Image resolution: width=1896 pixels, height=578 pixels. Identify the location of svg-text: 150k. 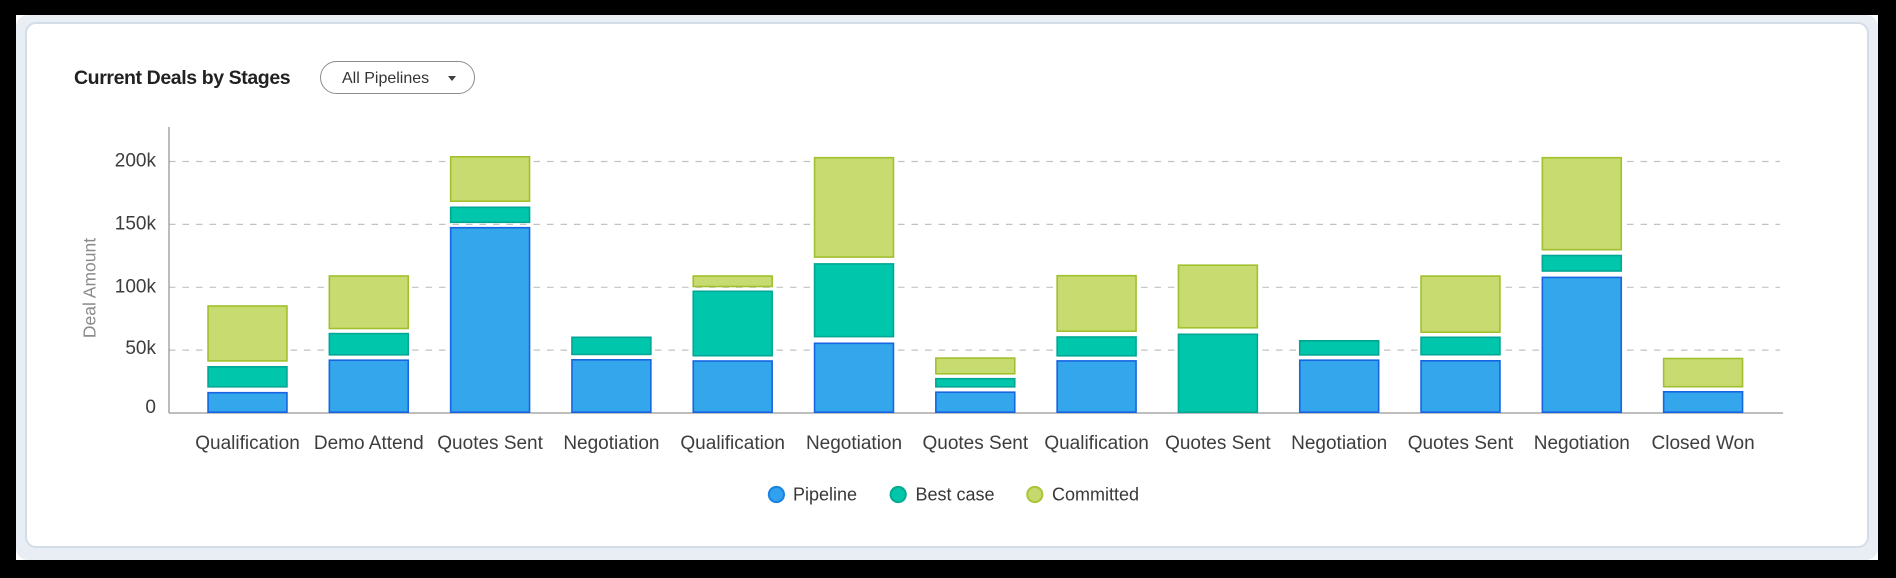
(136, 224).